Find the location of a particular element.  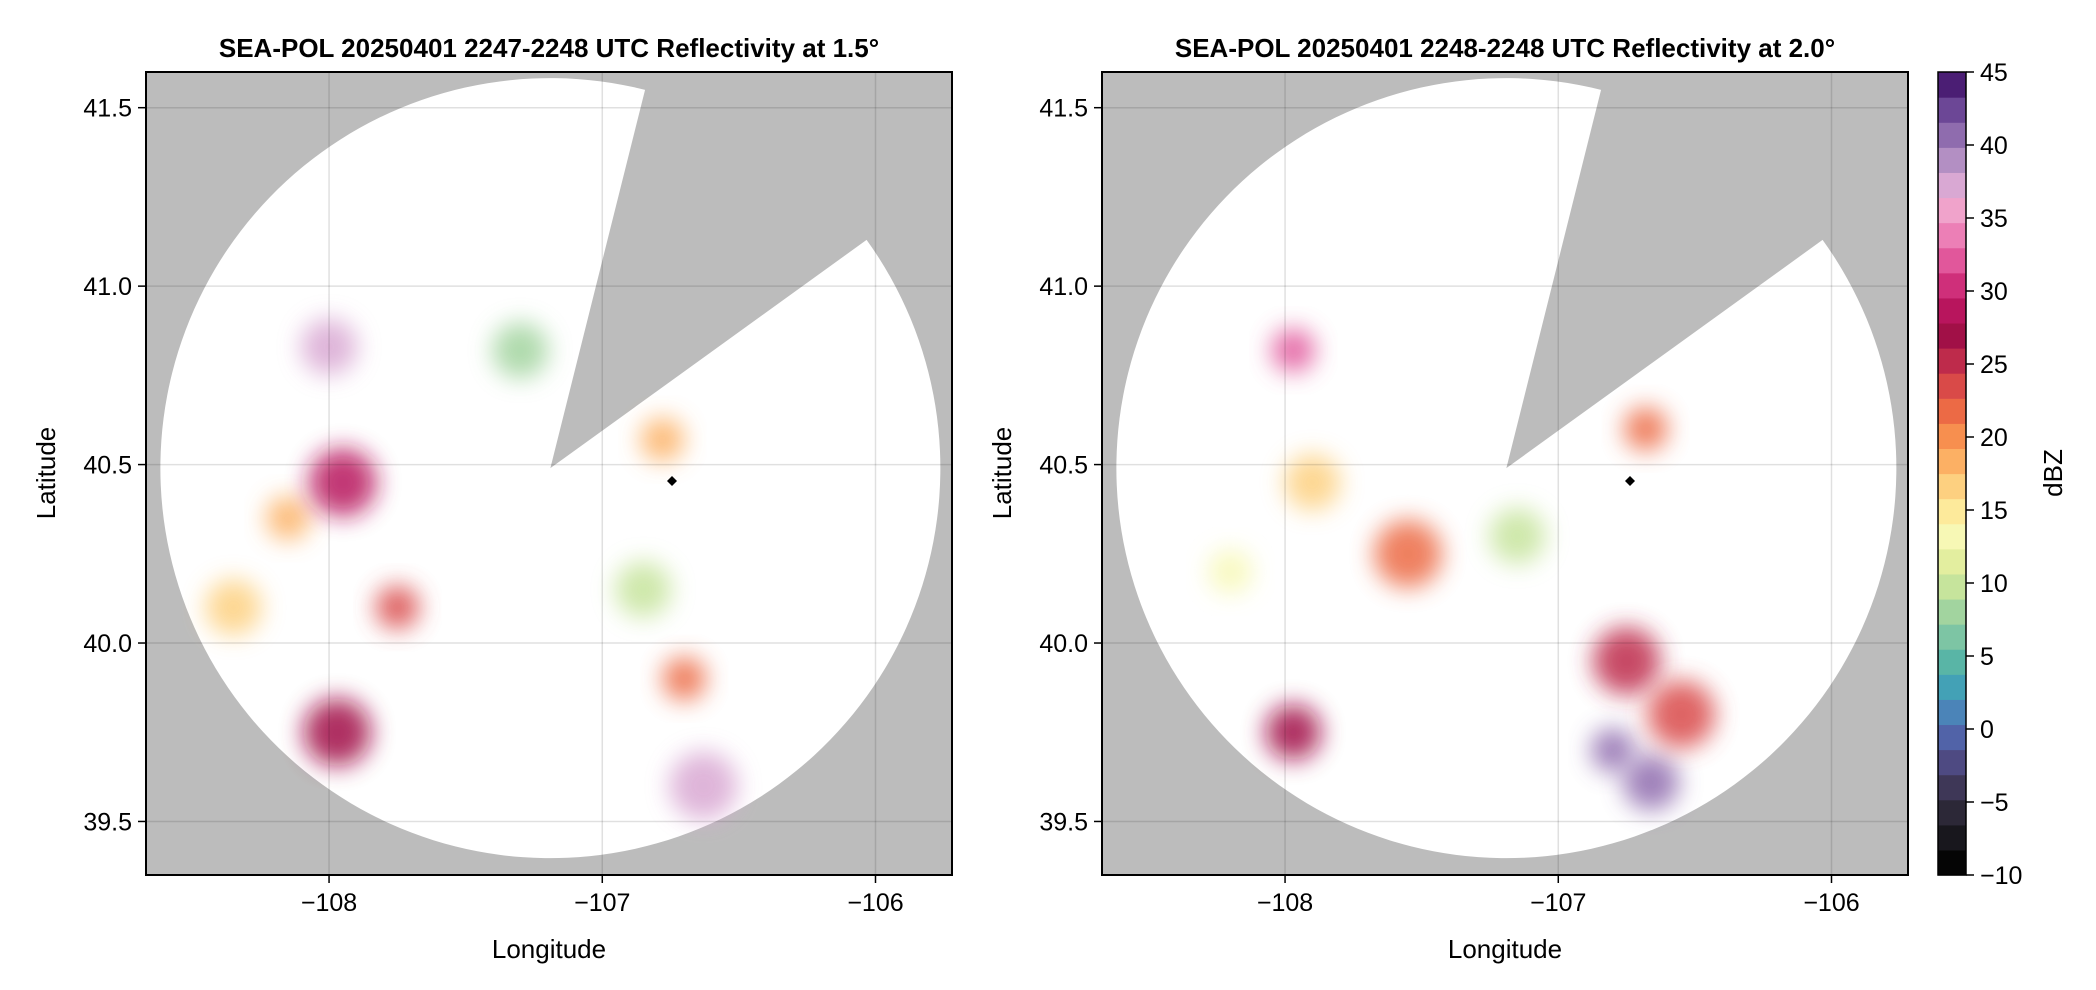

colorbar-tick-label: 35 is located at coordinates (1994, 219).